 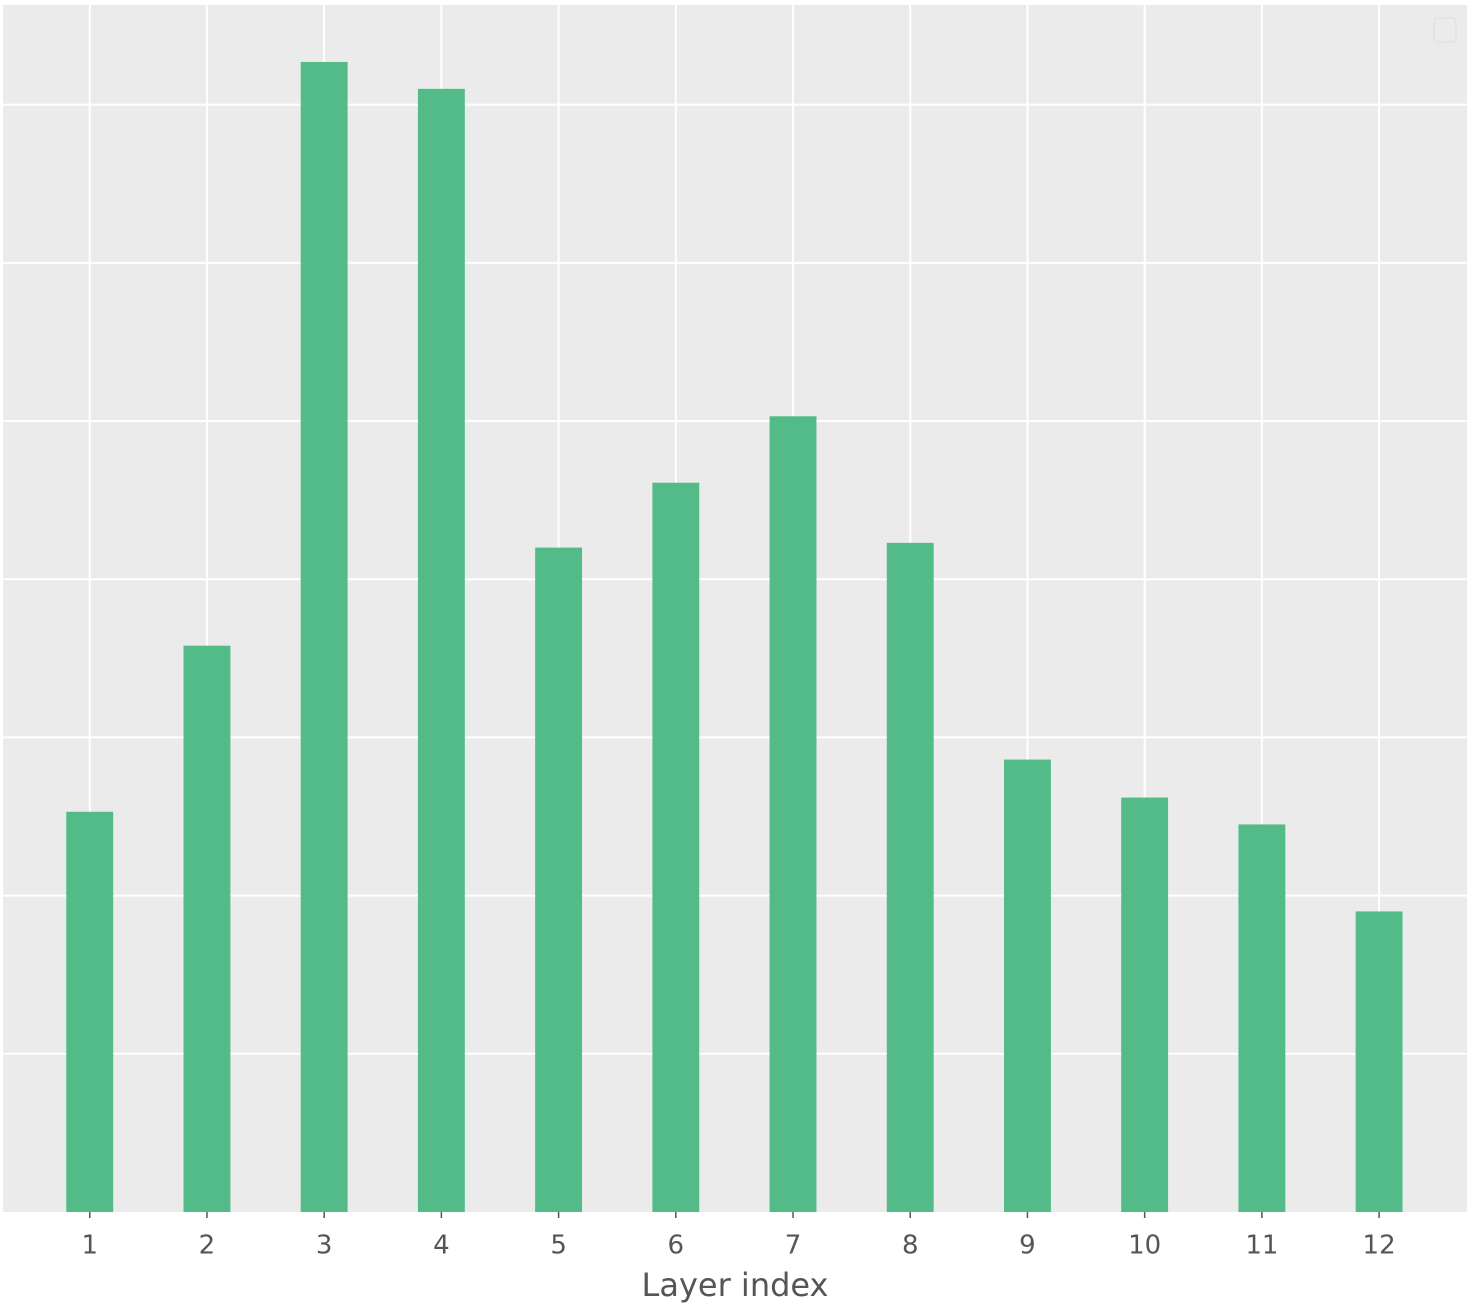 What do you see at coordinates (1027, 1246) in the screenshot?
I see `x-tick-label: 9` at bounding box center [1027, 1246].